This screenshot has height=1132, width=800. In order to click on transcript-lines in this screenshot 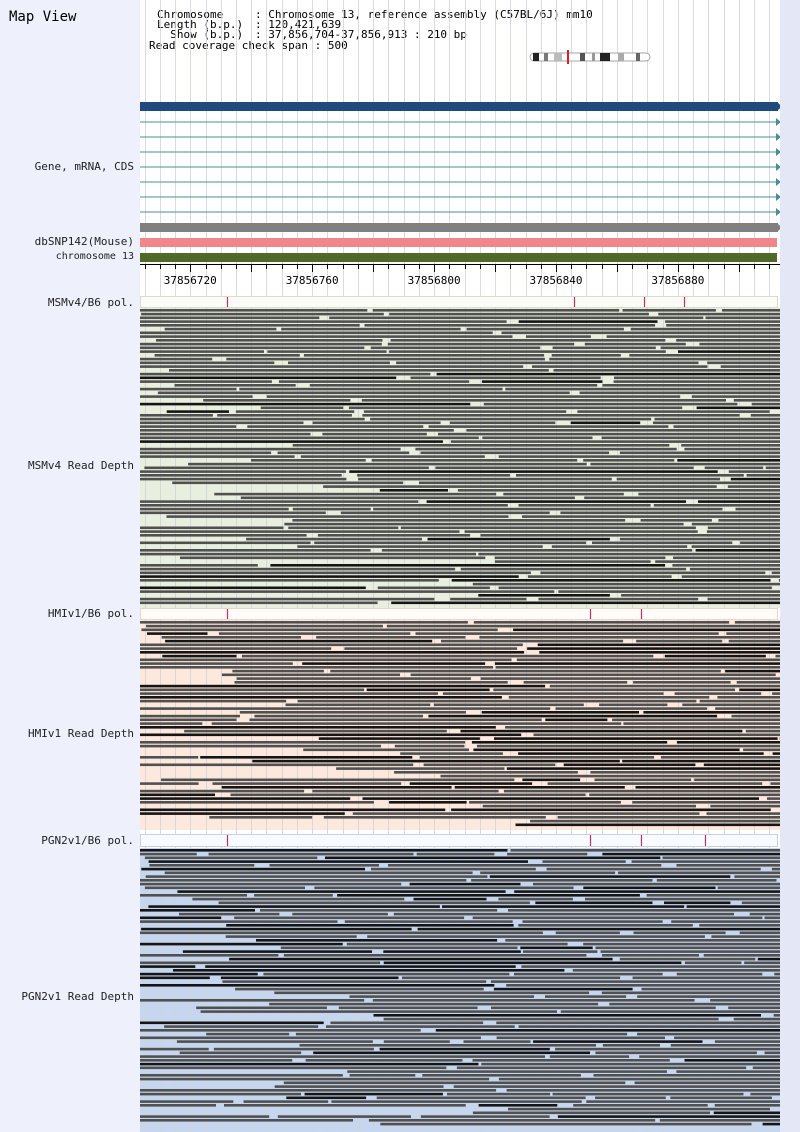, I will do `click(460, 167)`.